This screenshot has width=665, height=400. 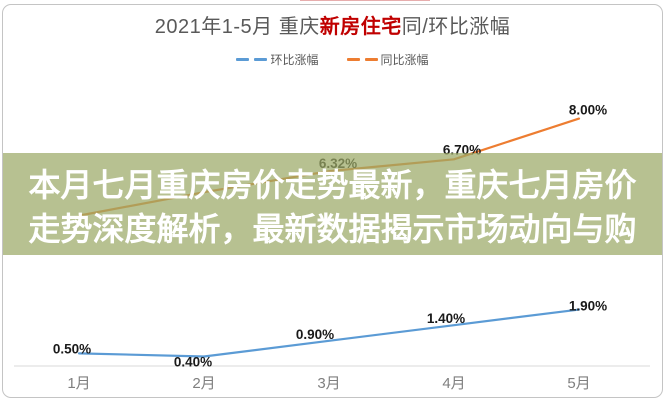 I want to click on legend-item-yoy: 同比涨幅, so click(x=387, y=59).